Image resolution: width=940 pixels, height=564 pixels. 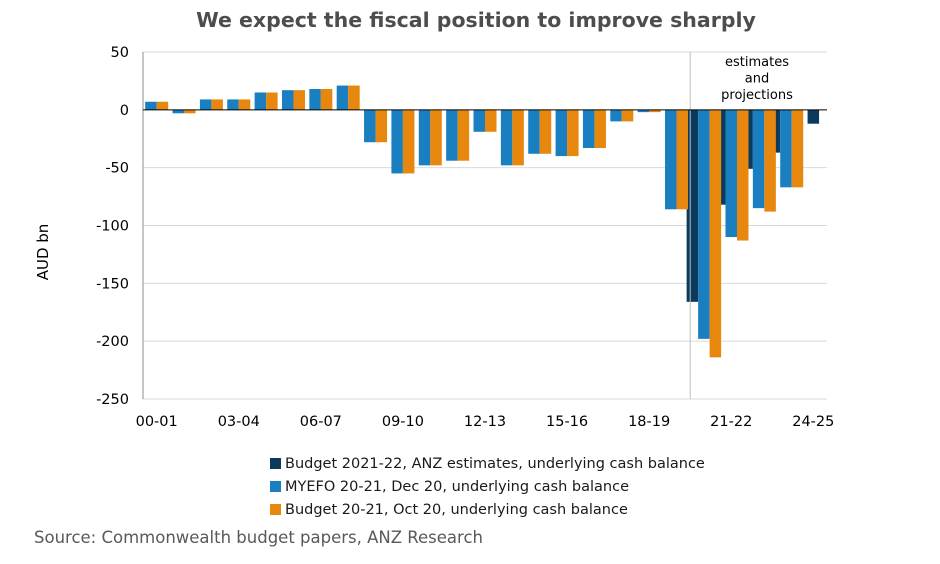 I want to click on y-tick-label: -250, so click(x=112, y=400).